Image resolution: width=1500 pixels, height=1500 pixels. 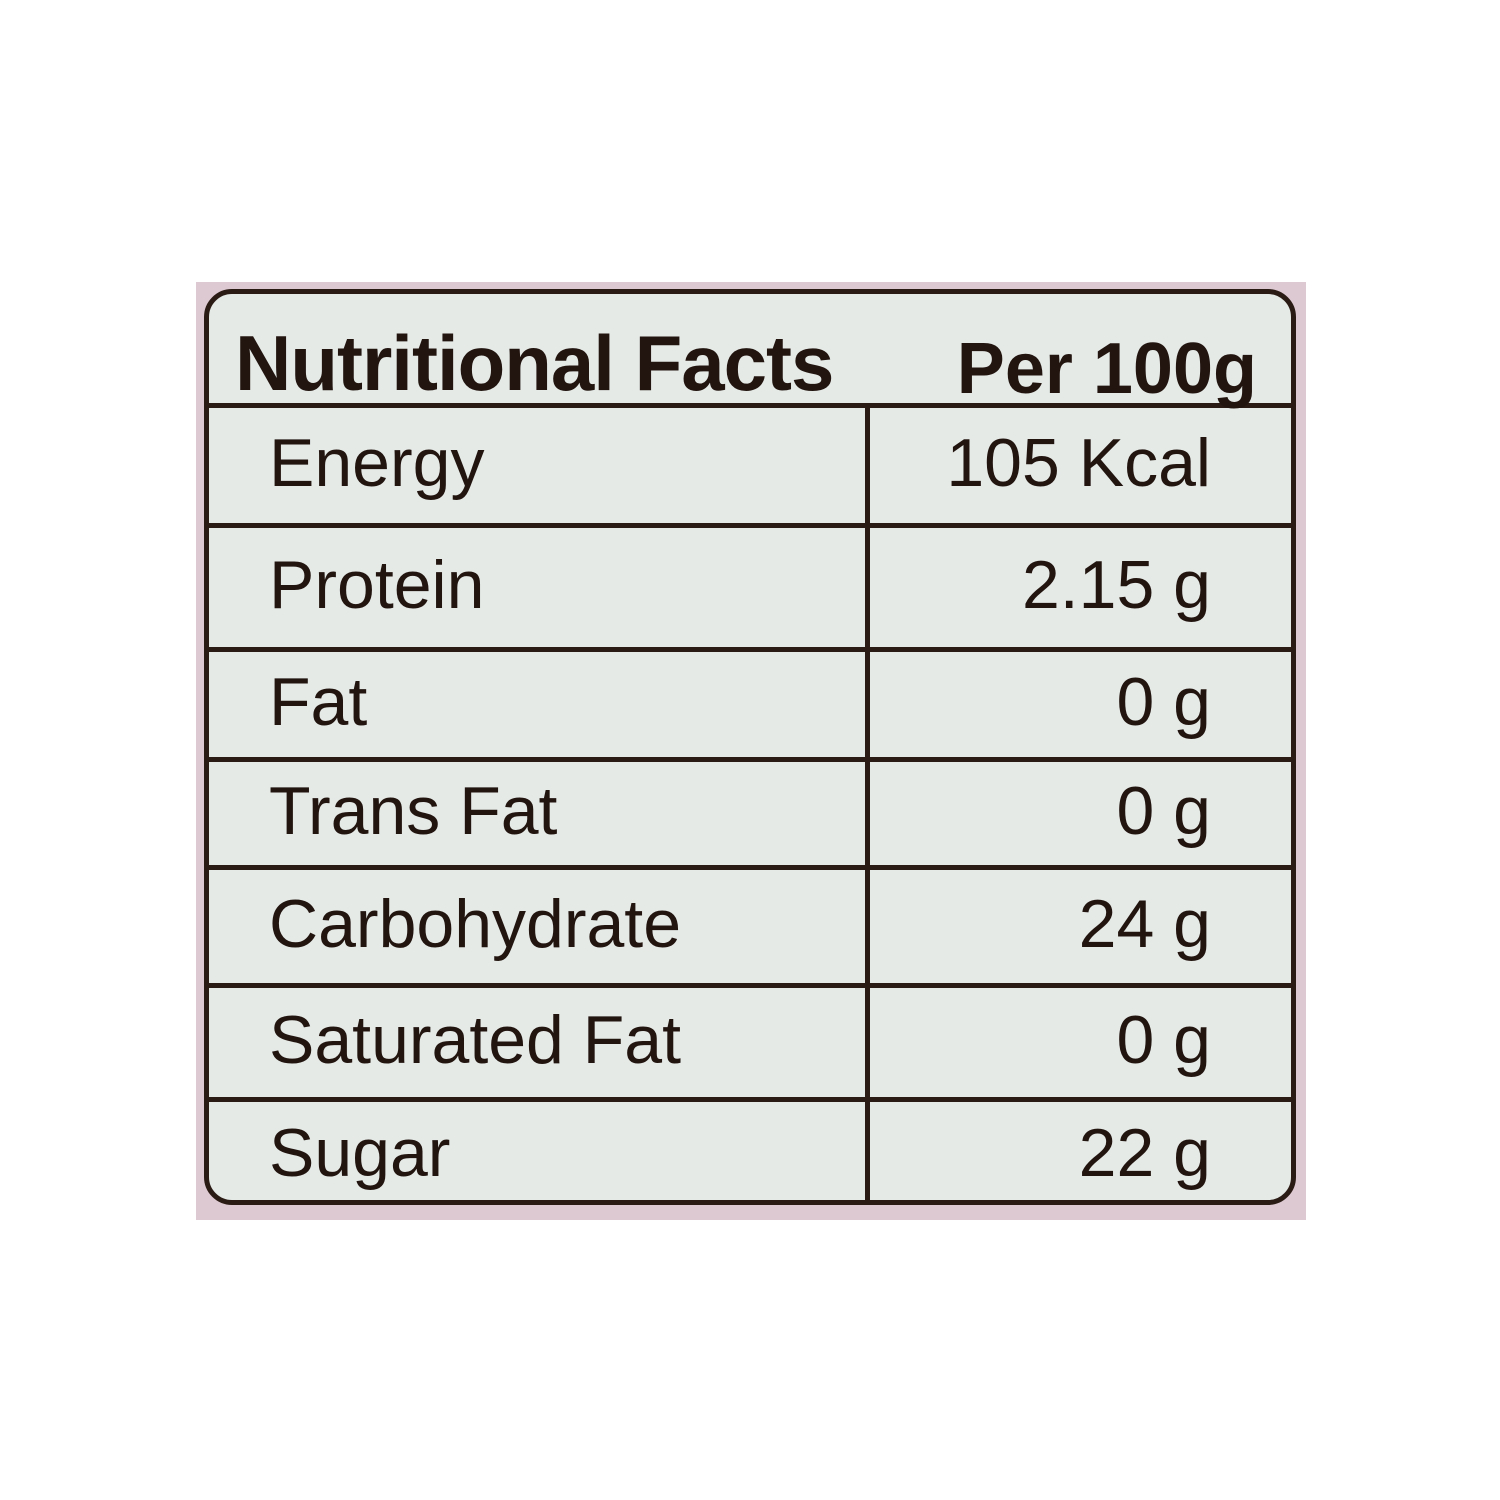 I want to click on table-row: Sugar 22 g, so click(x=750, y=1151).